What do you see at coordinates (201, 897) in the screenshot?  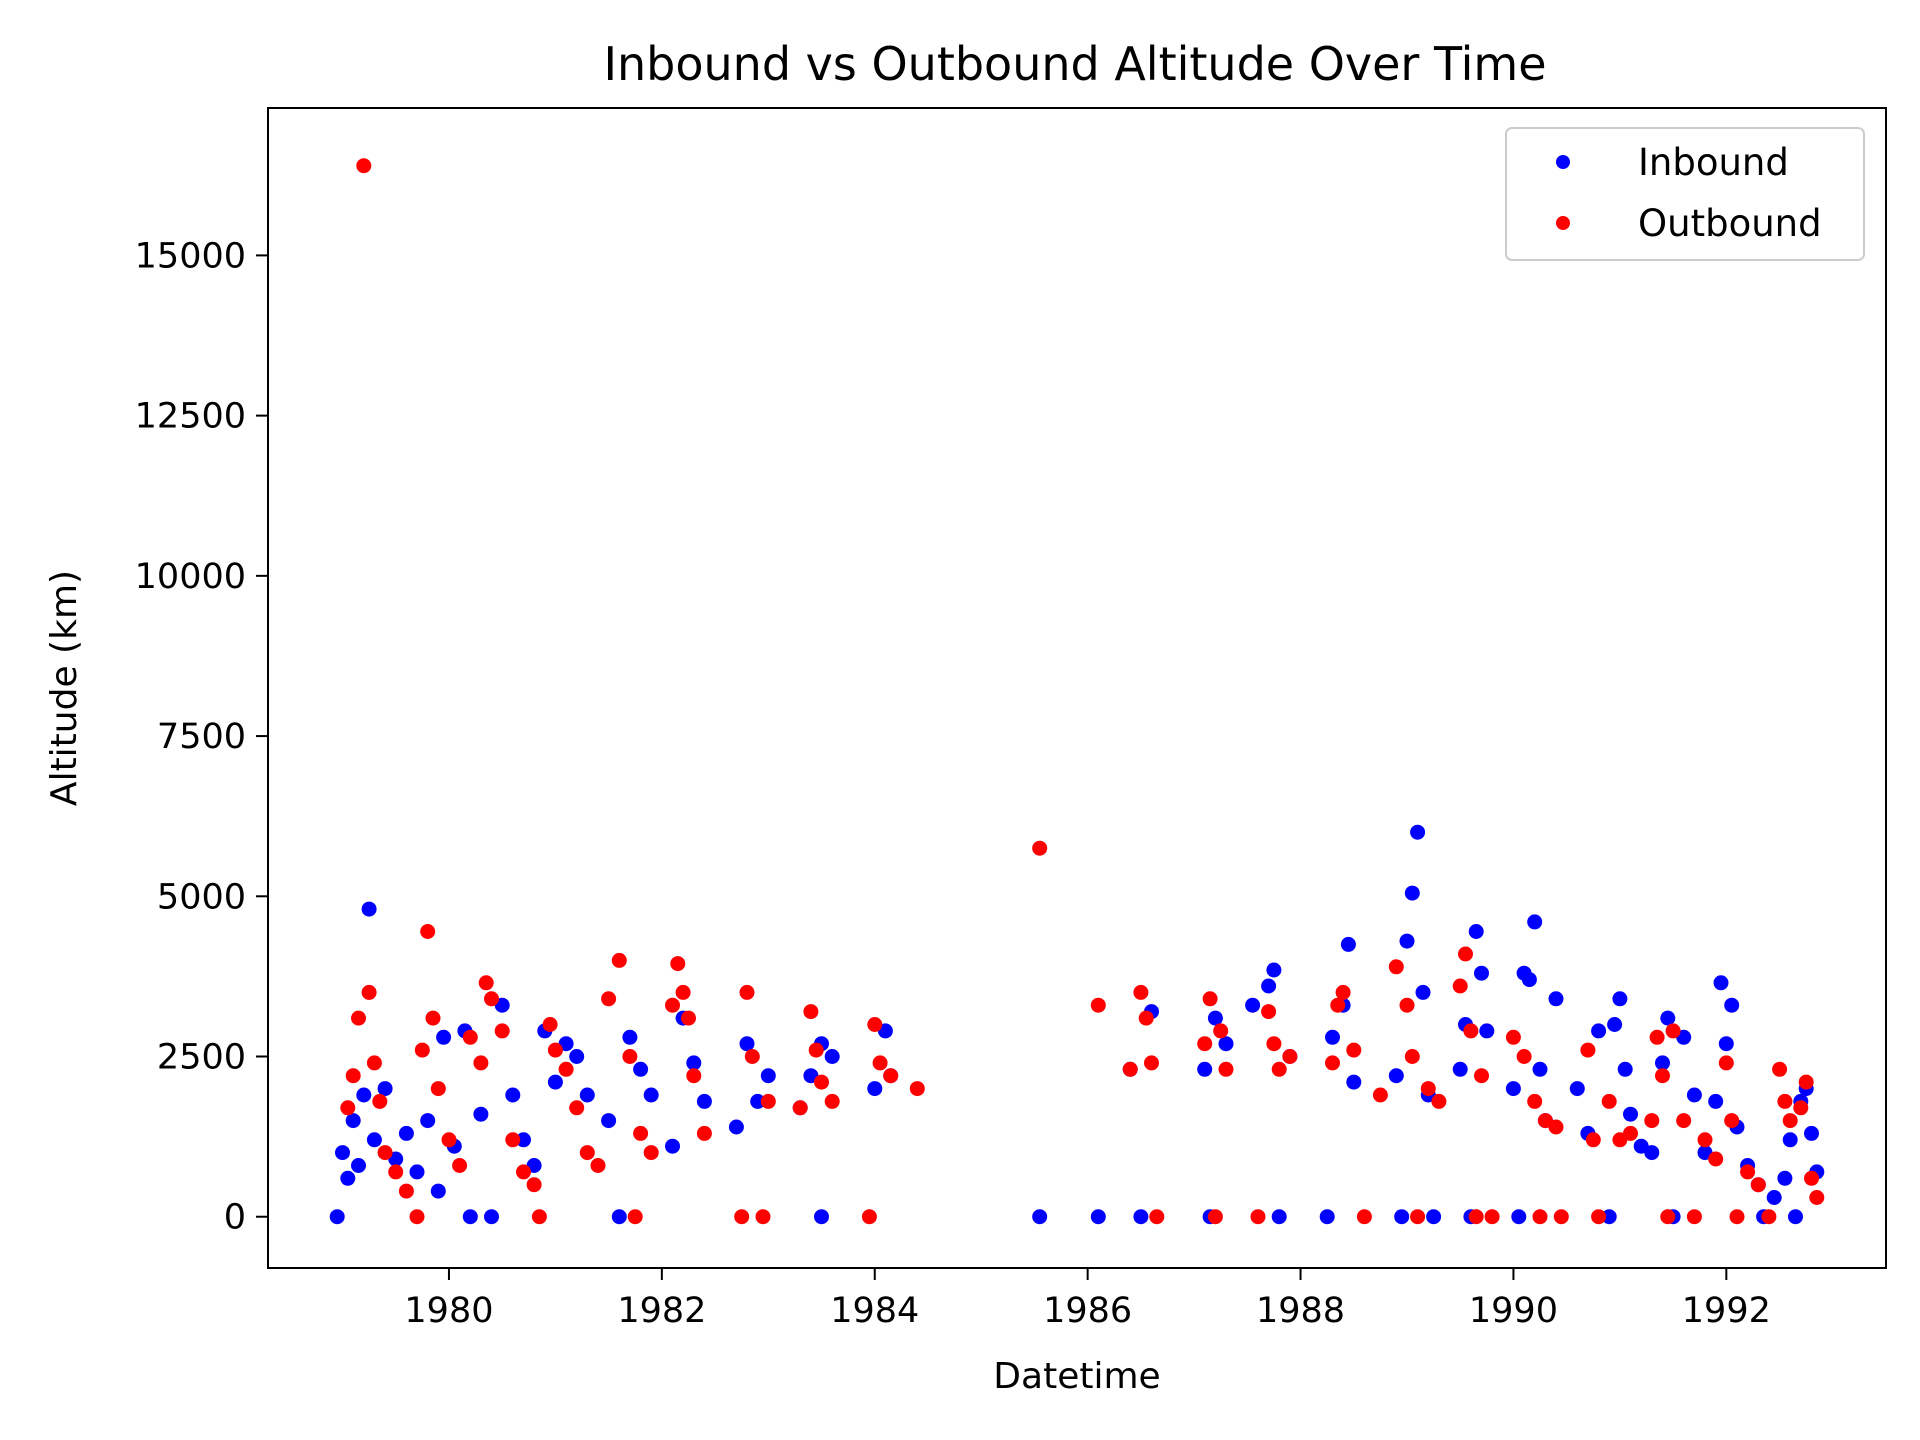 I see `y-tick-label: 5000` at bounding box center [201, 897].